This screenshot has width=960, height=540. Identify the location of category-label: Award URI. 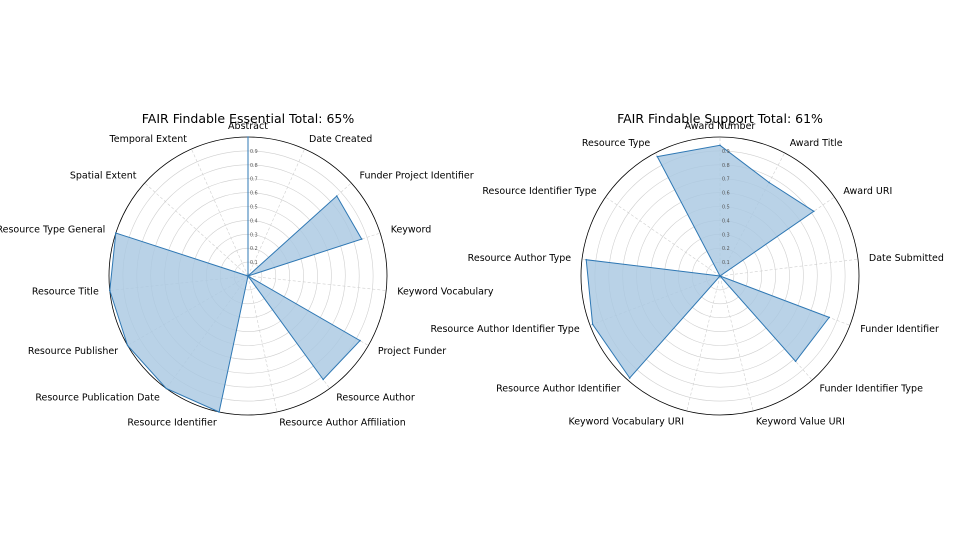
(867, 191).